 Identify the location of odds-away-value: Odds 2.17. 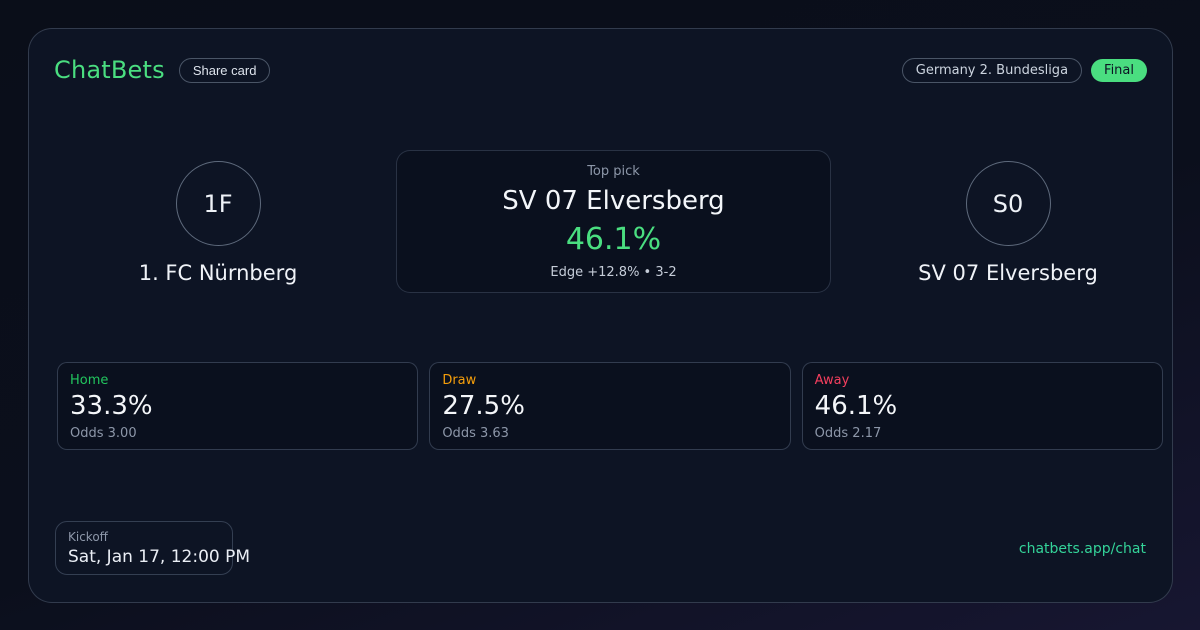
(848, 433).